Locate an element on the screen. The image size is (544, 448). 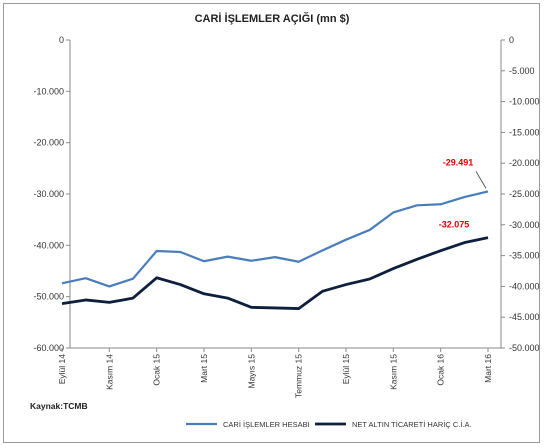
x-tick-label: Ocak 16 is located at coordinates (441, 370).